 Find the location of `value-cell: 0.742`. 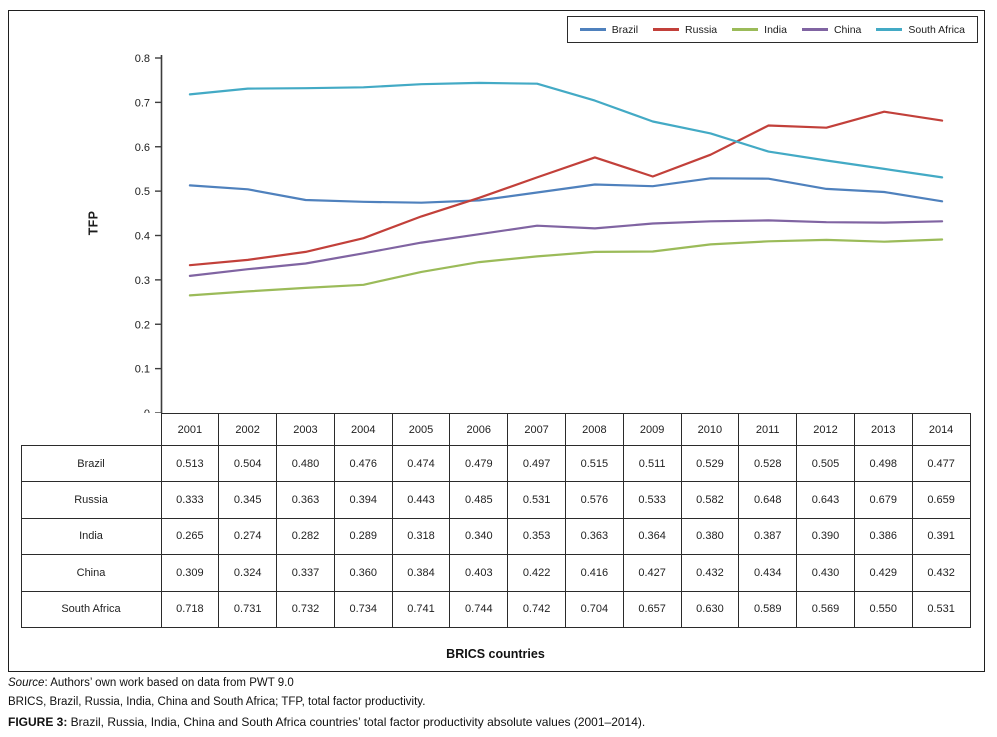

value-cell: 0.742 is located at coordinates (536, 609).